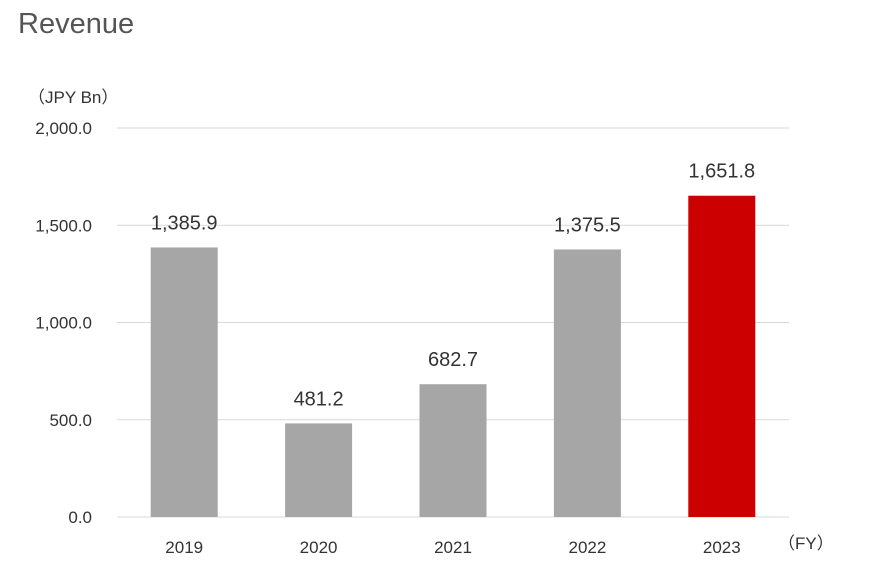  What do you see at coordinates (63, 128) in the screenshot?
I see `y-tick-label: 2,000.0` at bounding box center [63, 128].